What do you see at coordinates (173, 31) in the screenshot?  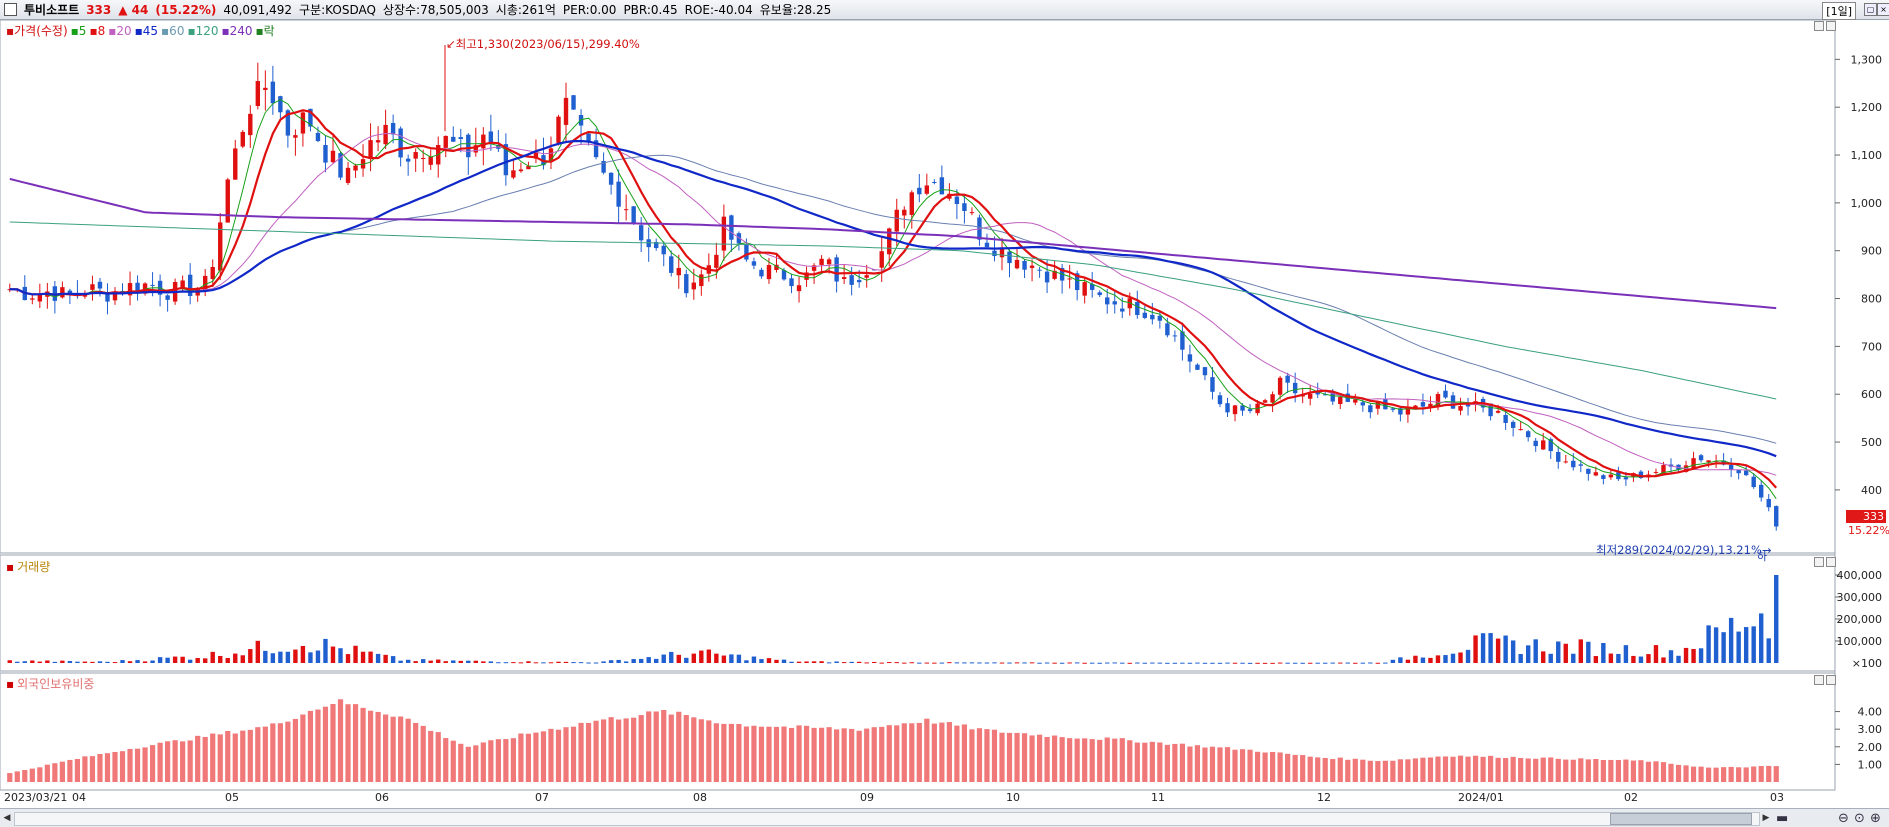 I see `legend-item-5: ▪60` at bounding box center [173, 31].